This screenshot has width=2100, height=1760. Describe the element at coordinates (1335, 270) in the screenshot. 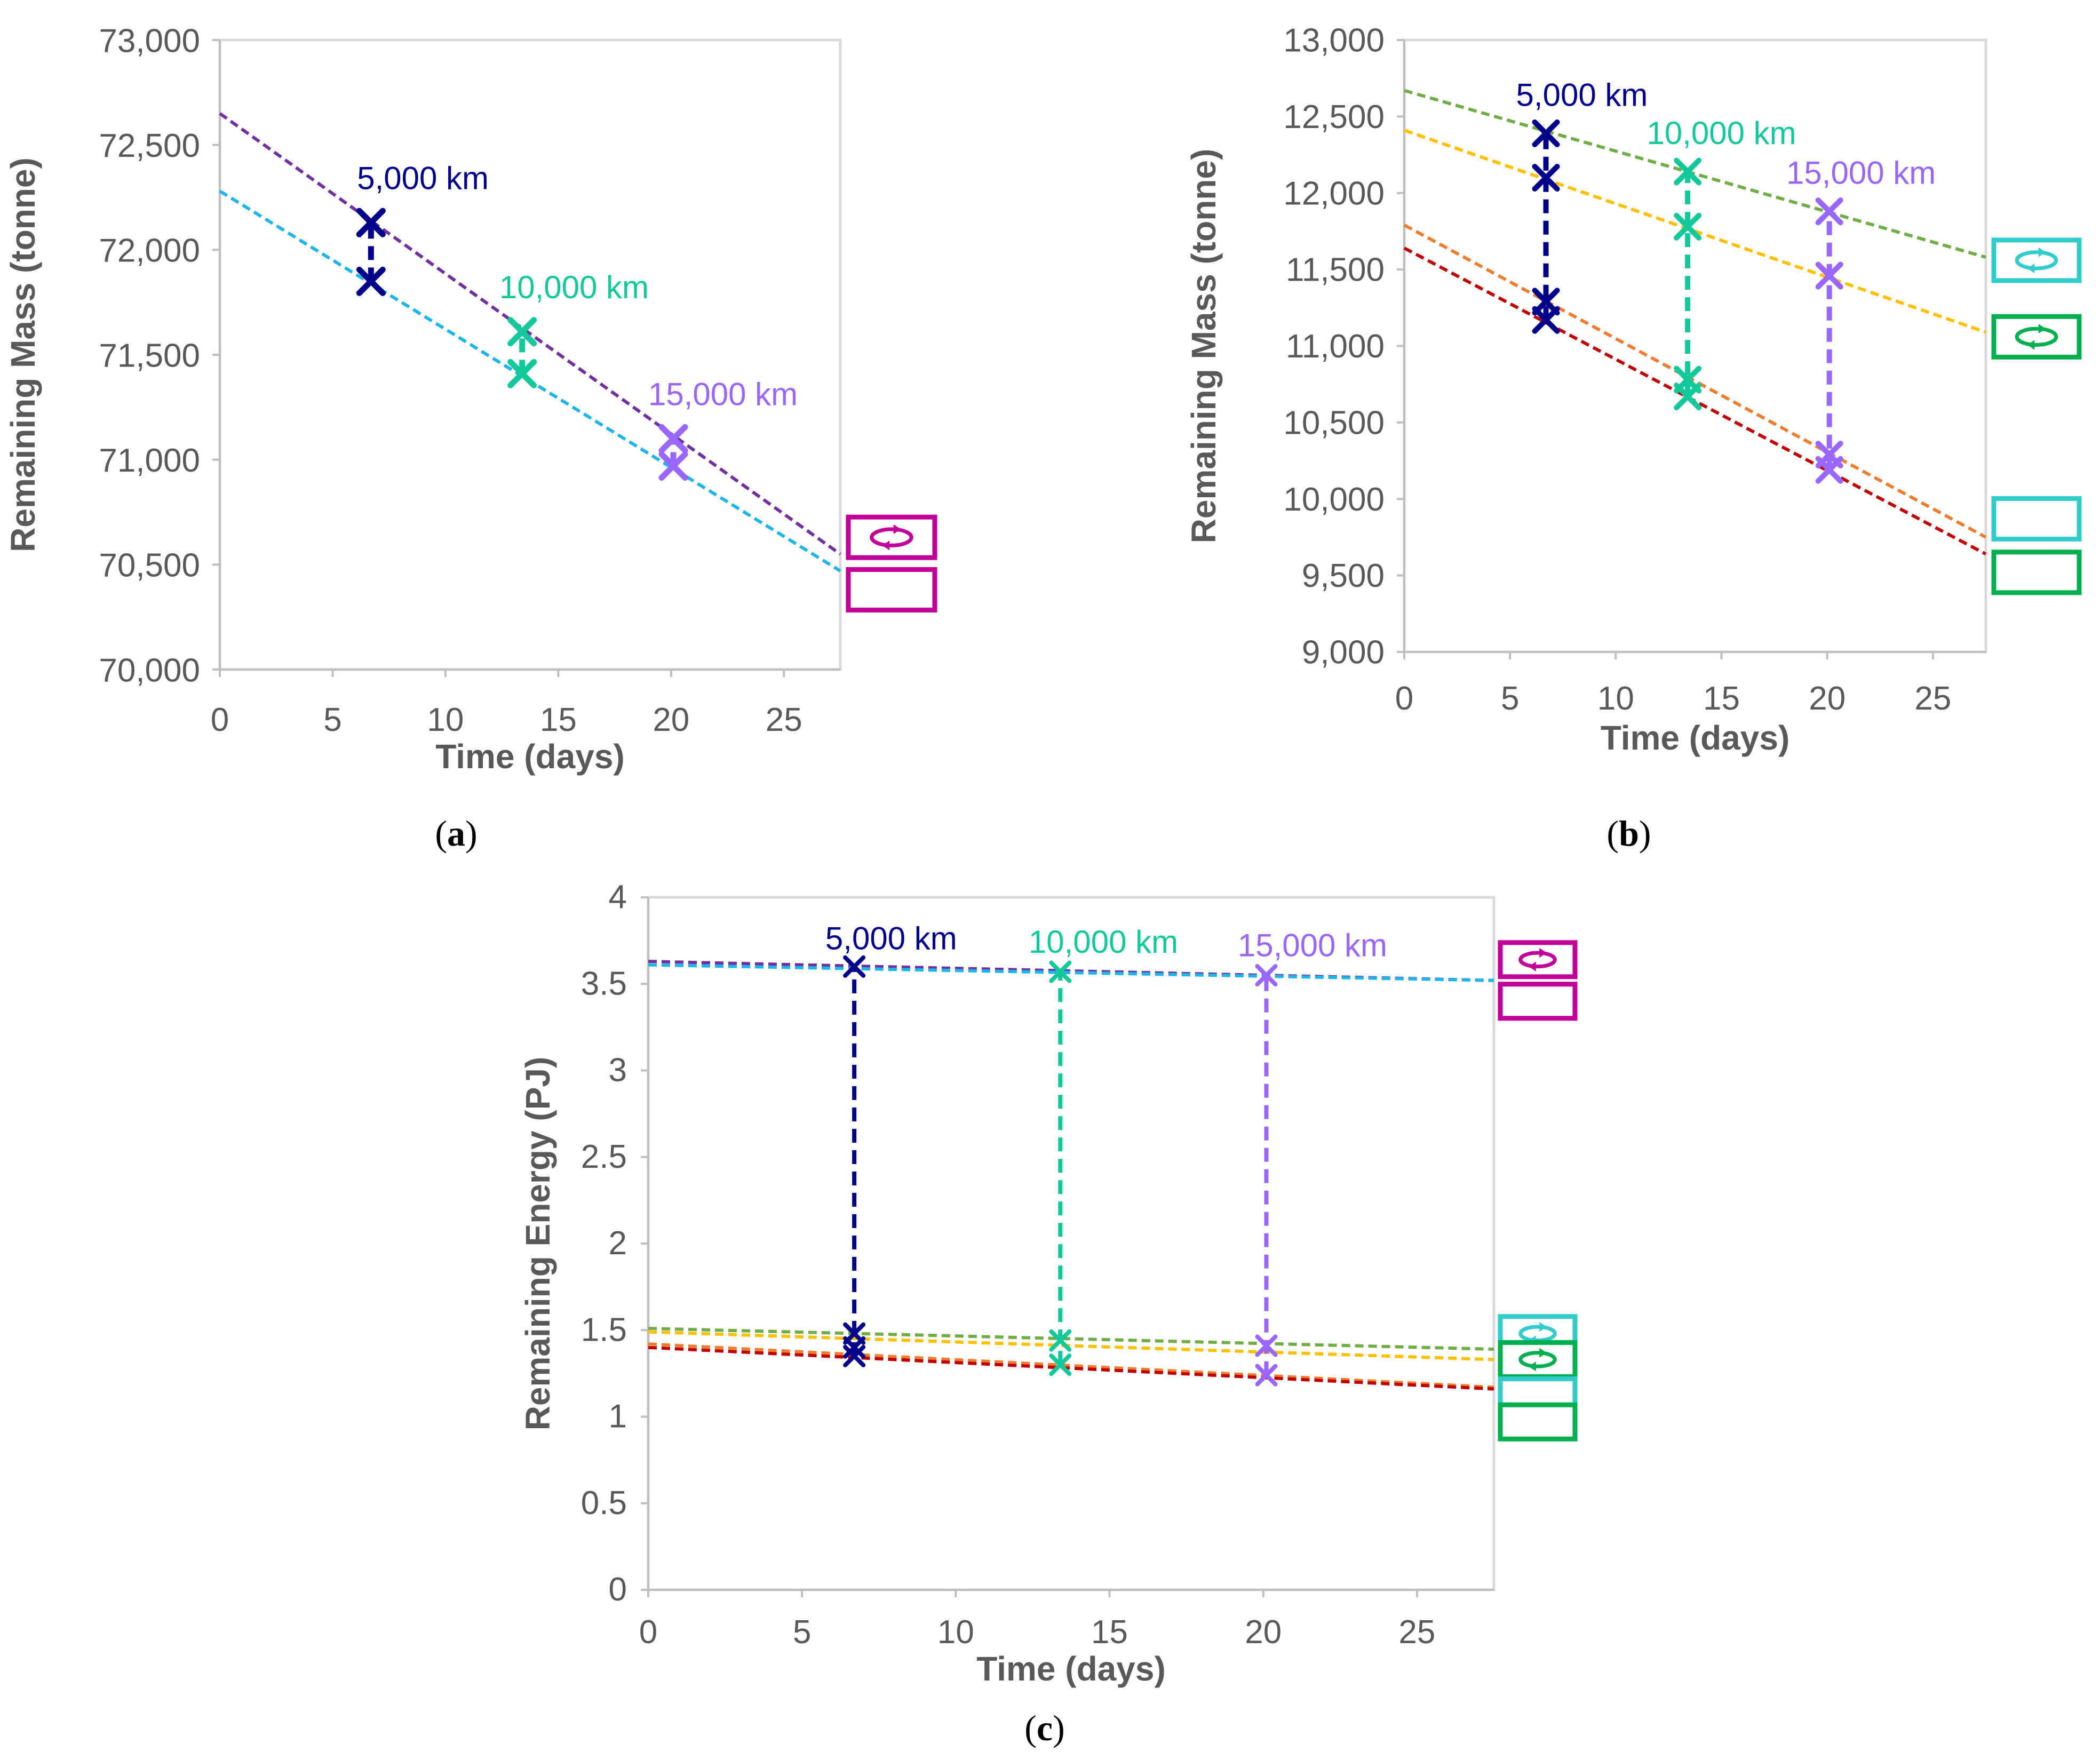

I see `y-tick-label: 11,500` at that location.